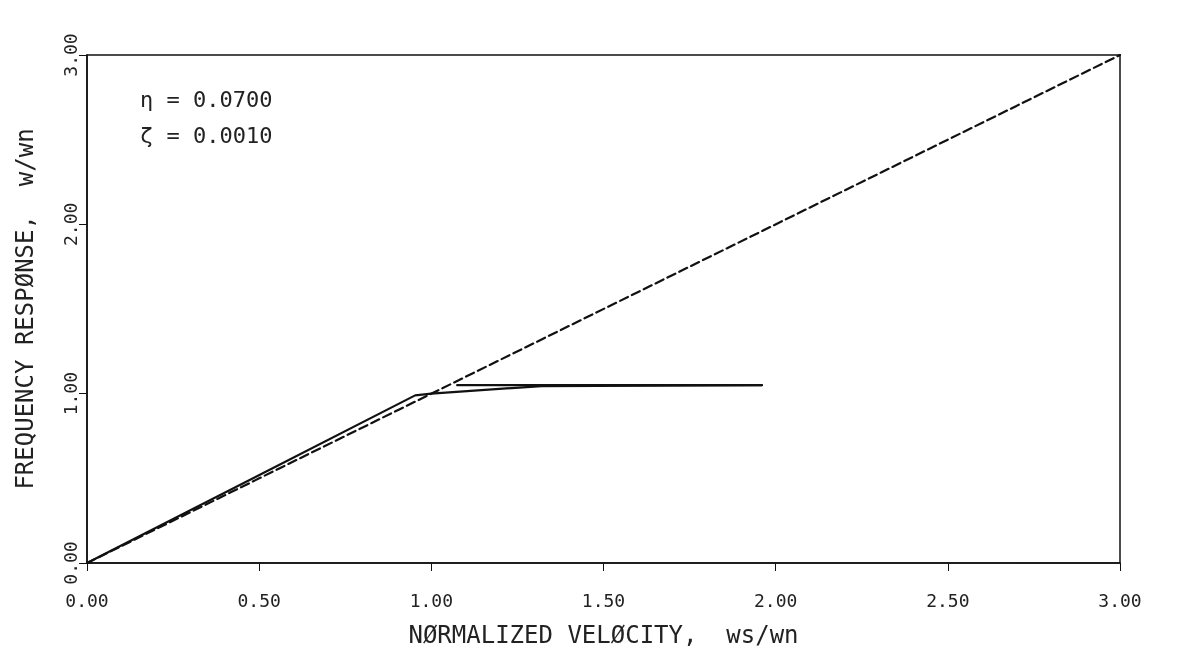  I want to click on y-tick-label: 1.00, so click(70, 393).